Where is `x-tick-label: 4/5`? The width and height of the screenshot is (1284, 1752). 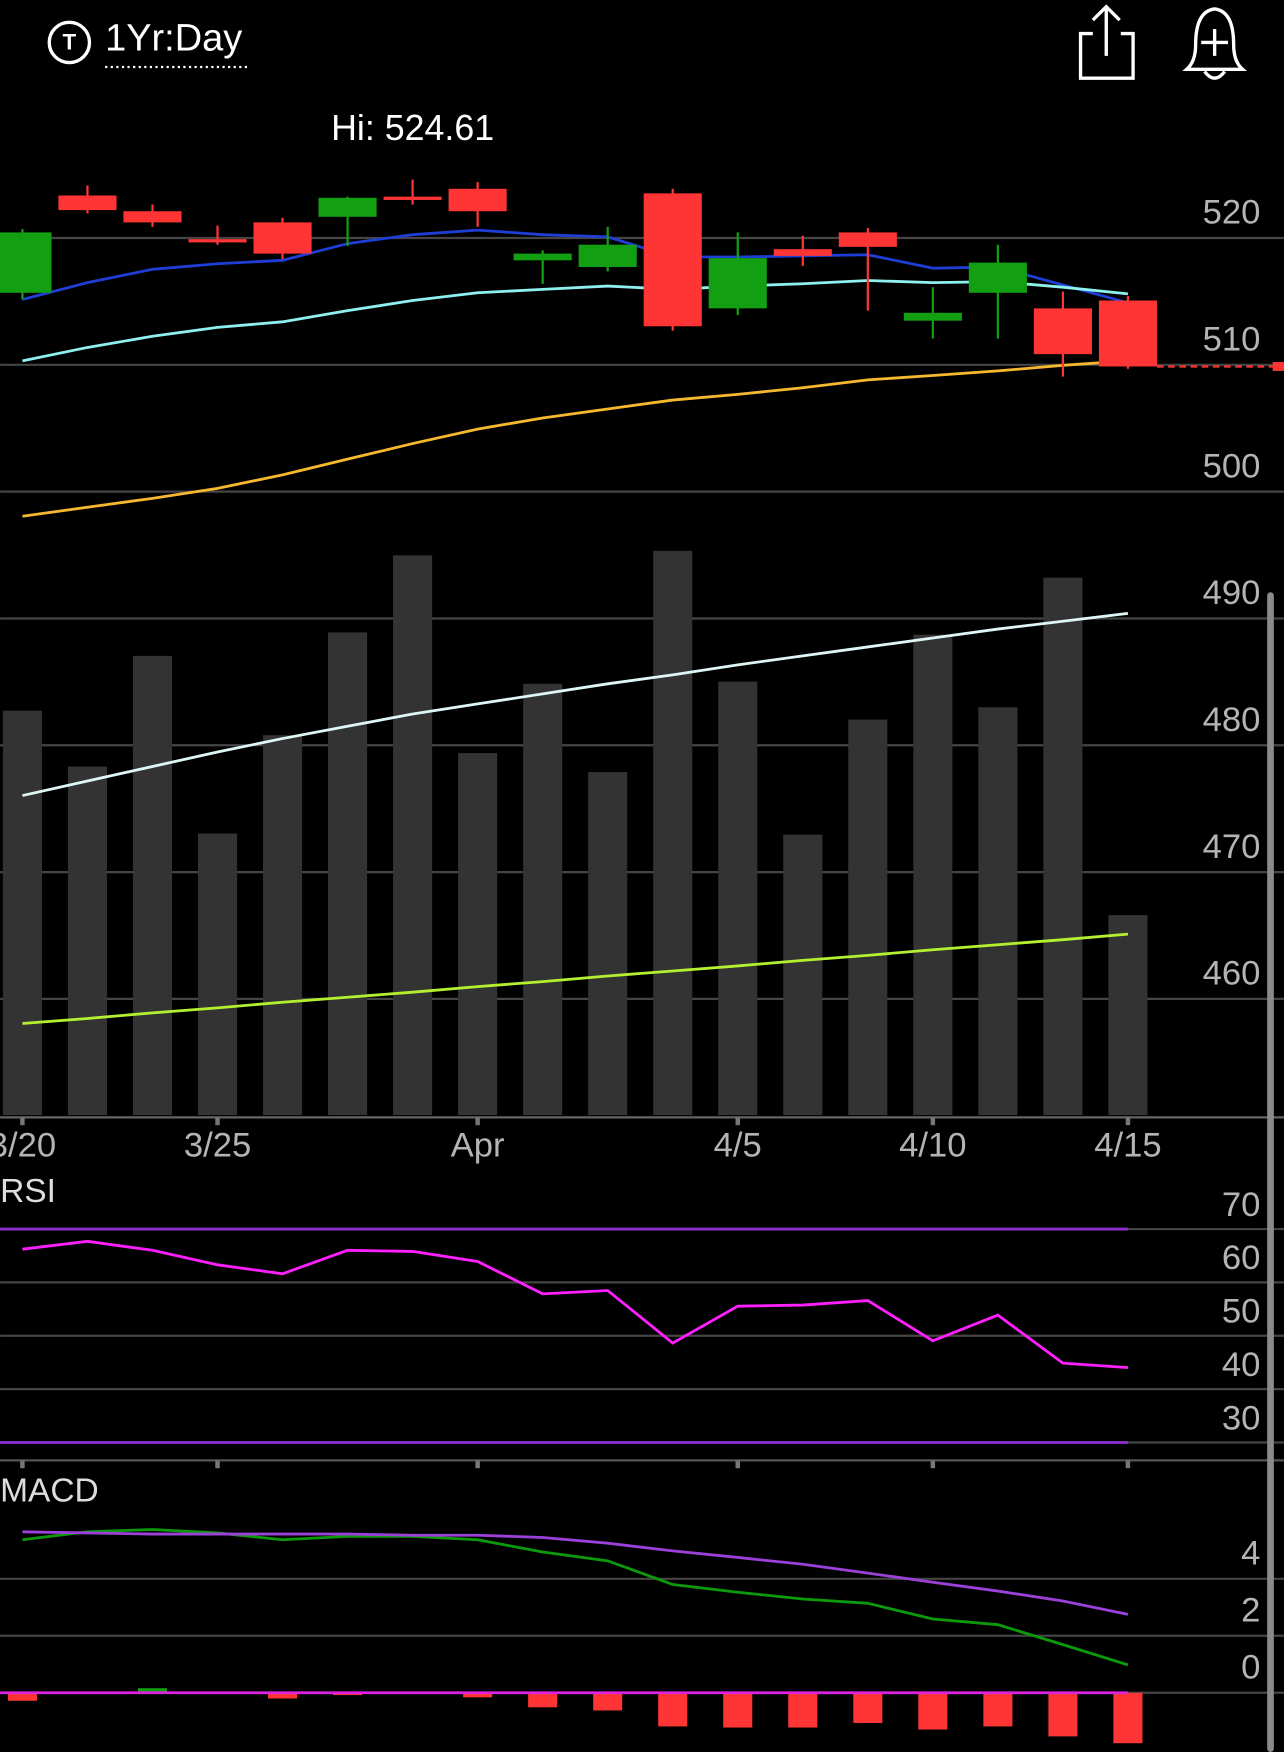
x-tick-label: 4/5 is located at coordinates (738, 1146).